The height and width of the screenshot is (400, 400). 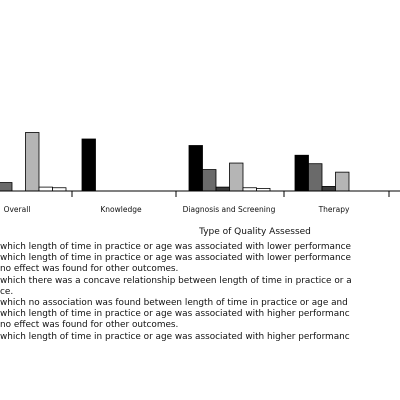 I want to click on x-axis-title: Type of Quality Assessed, so click(x=254, y=232).